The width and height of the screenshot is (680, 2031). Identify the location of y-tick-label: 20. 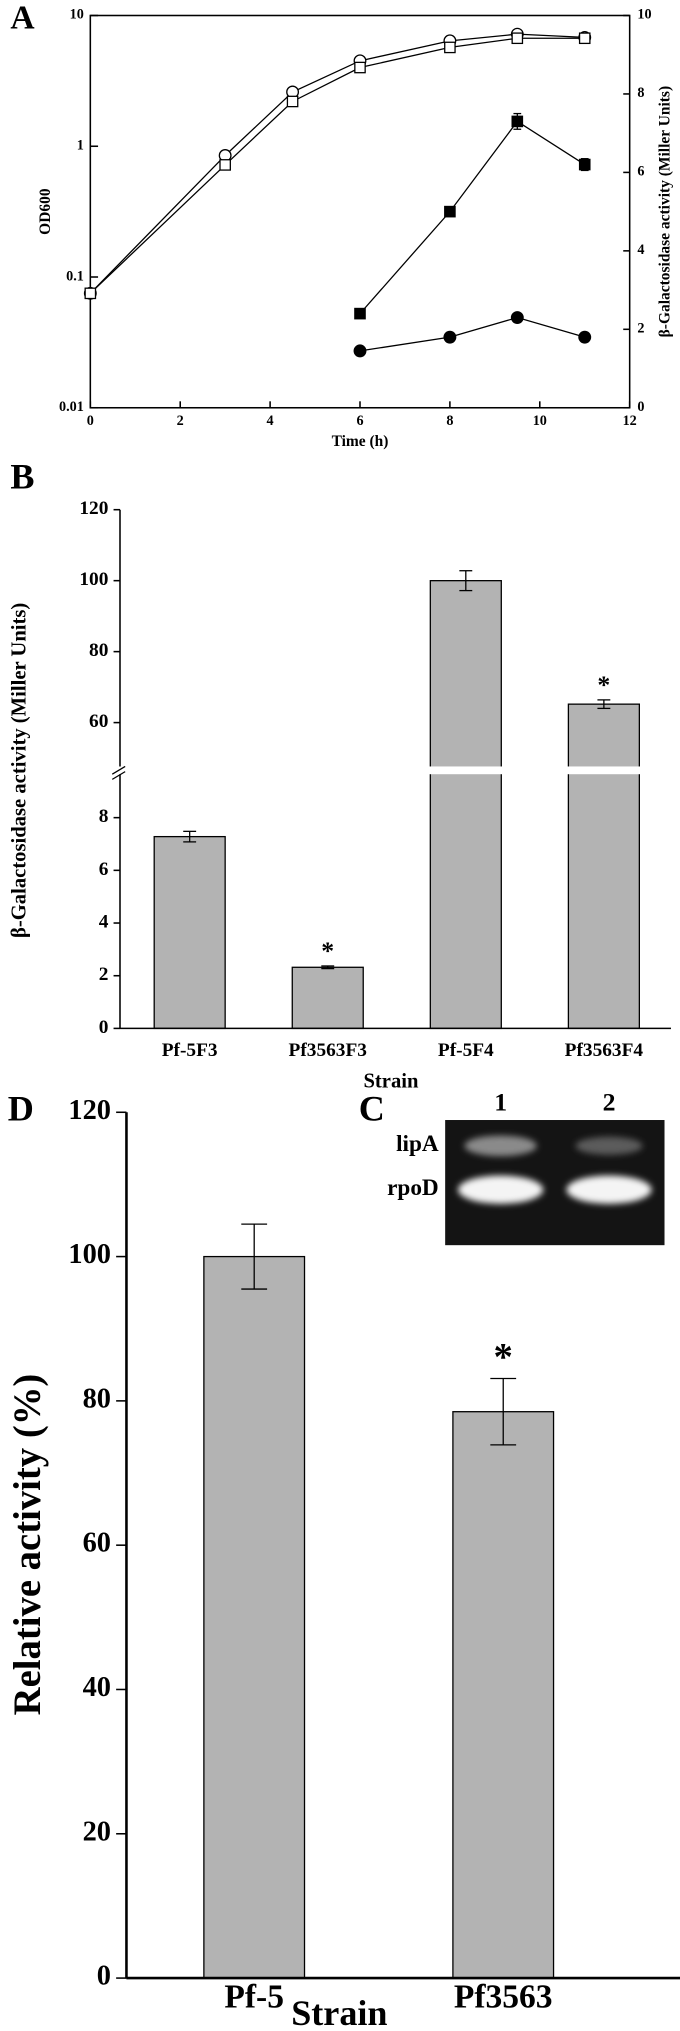
(97, 1831).